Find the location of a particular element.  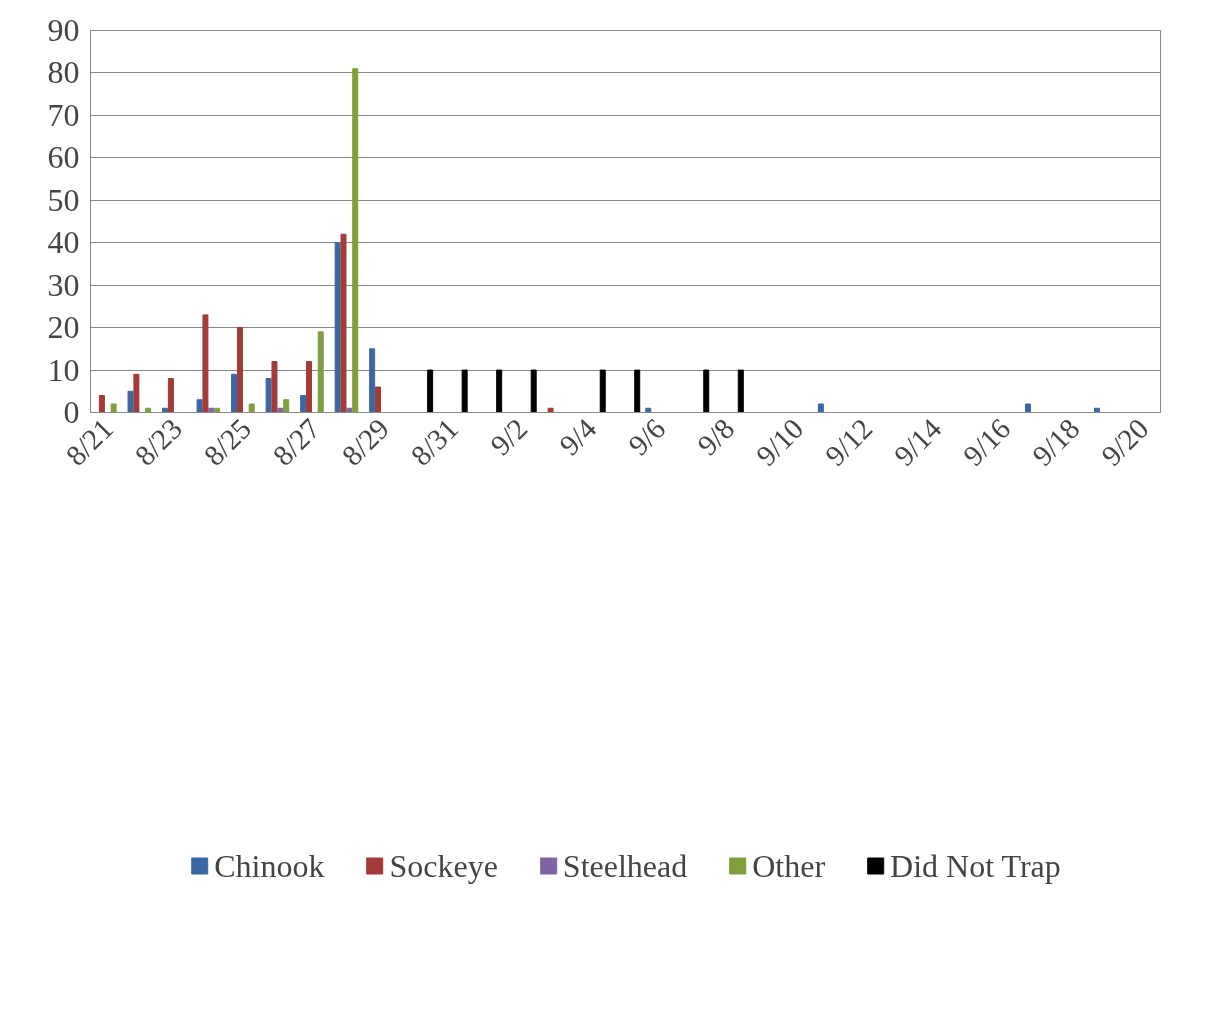

x-tick-label: 9/16 is located at coordinates (986, 442).